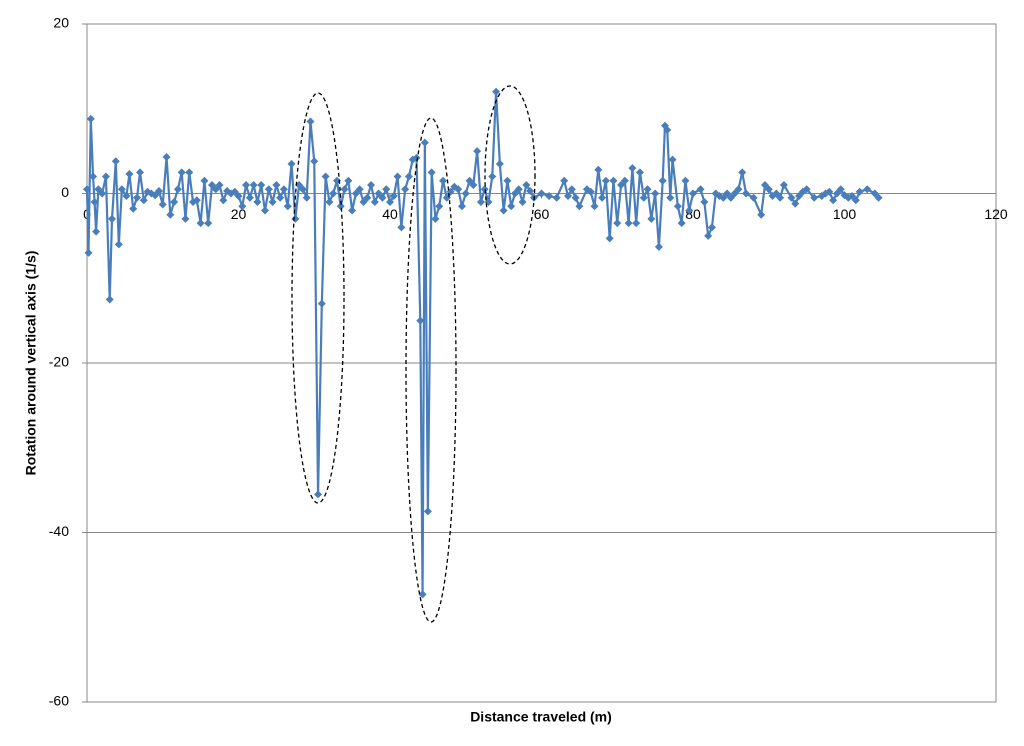 The image size is (1024, 746). Describe the element at coordinates (59, 531) in the screenshot. I see `y-tick-label: -40` at that location.